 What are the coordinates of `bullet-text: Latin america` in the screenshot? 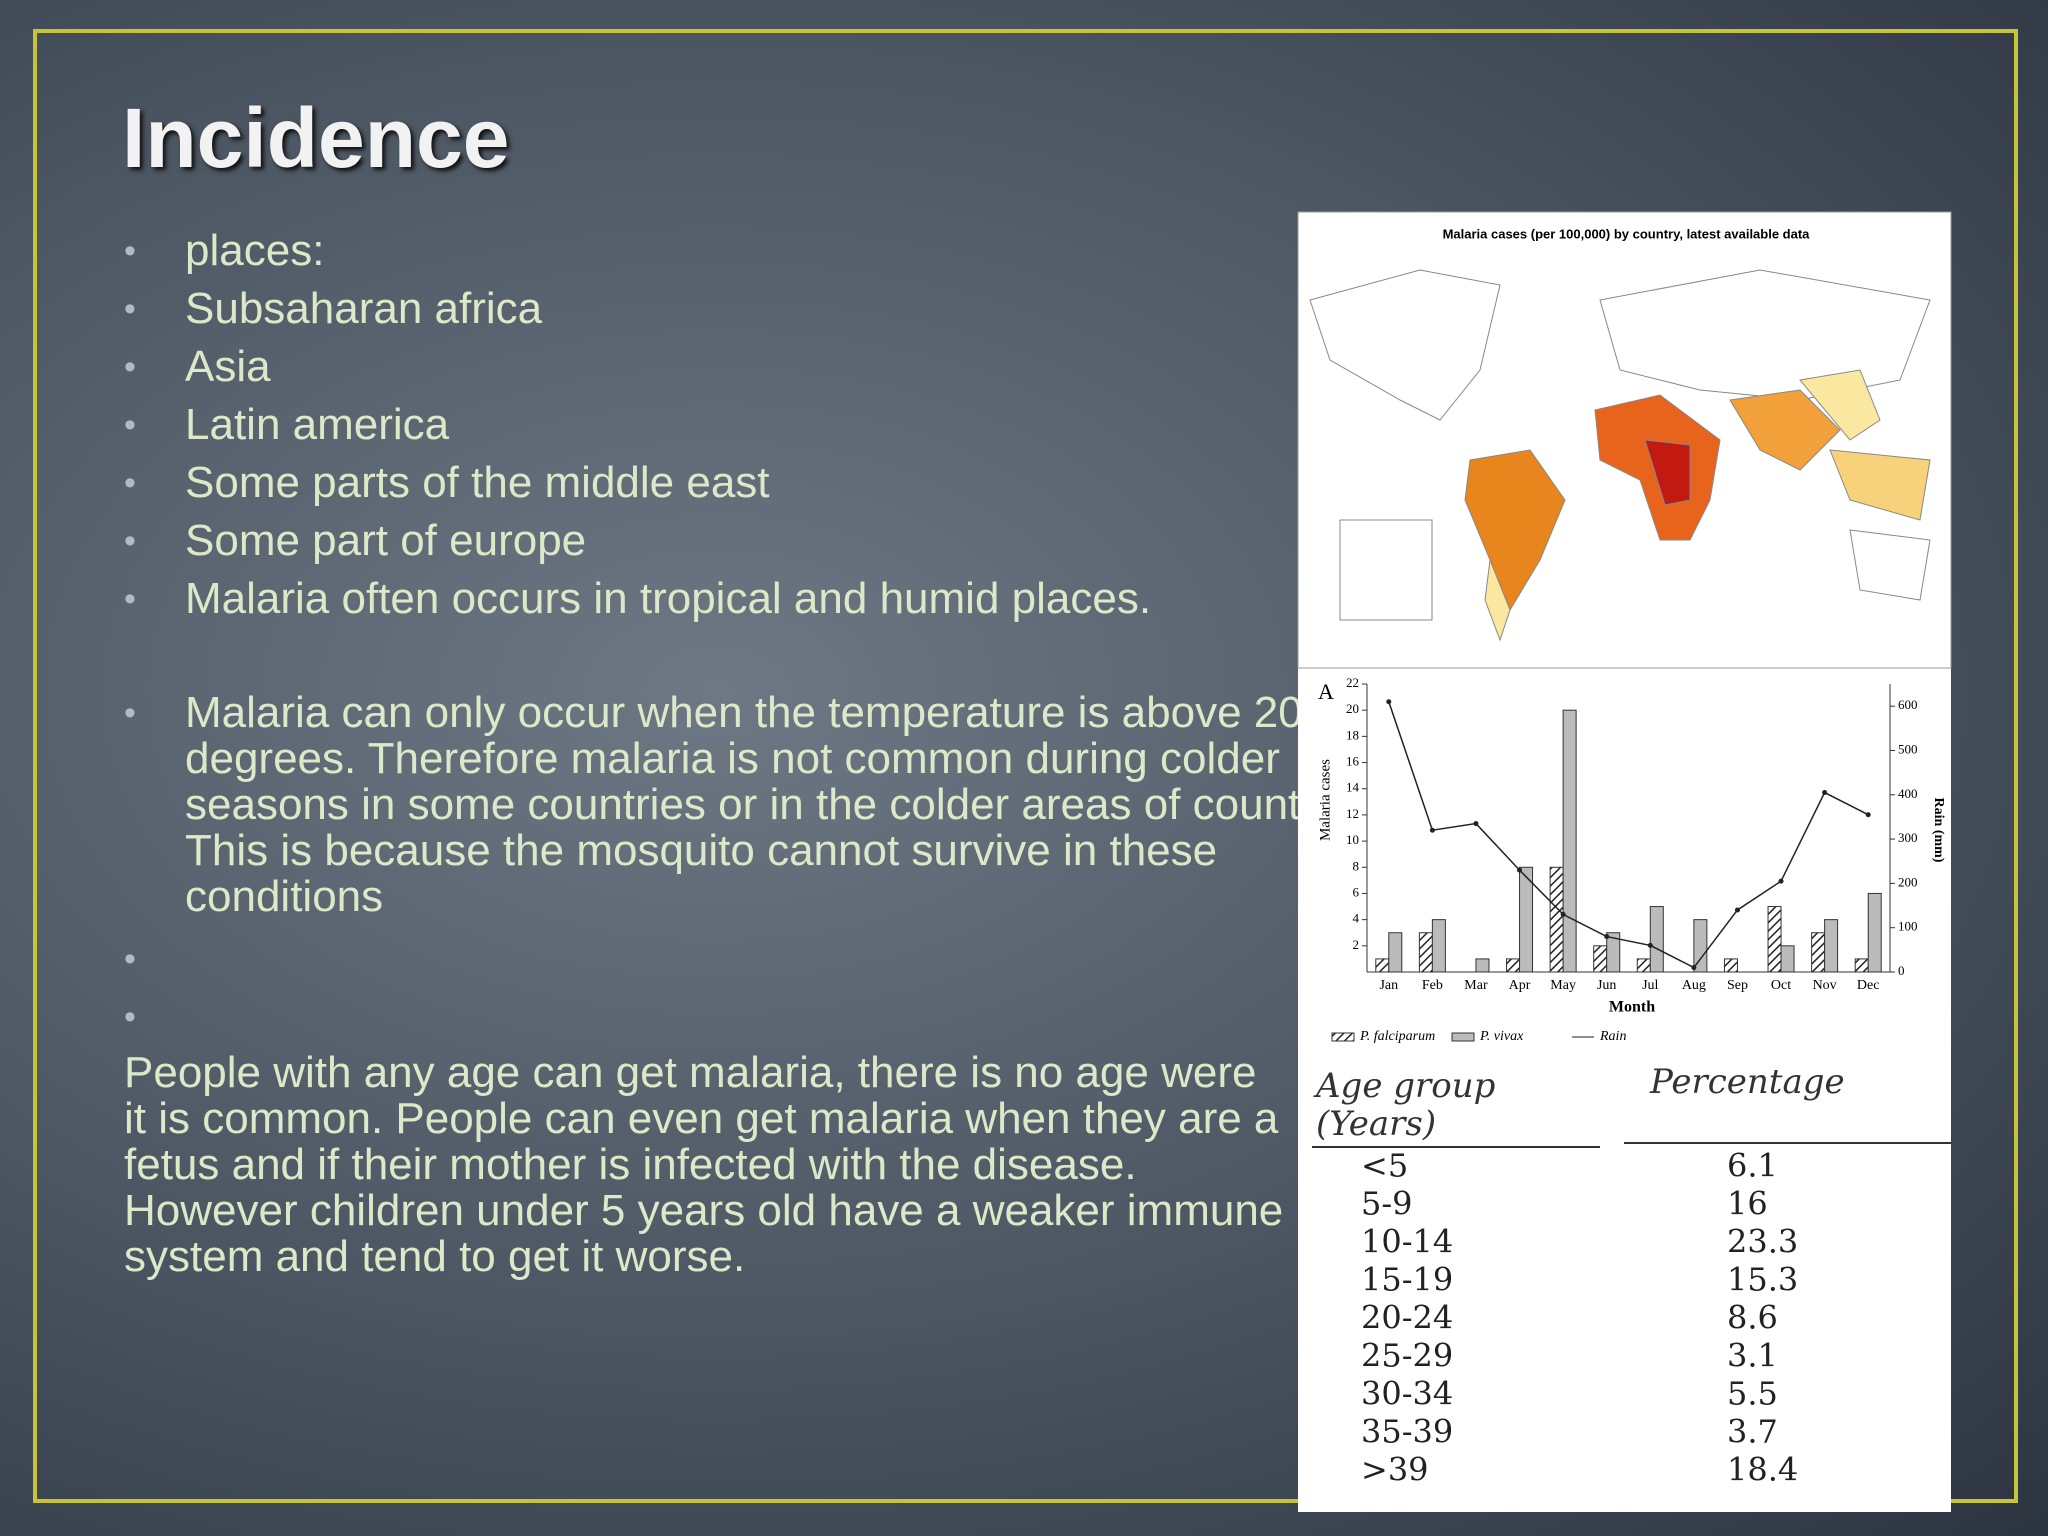 It's located at (317, 424).